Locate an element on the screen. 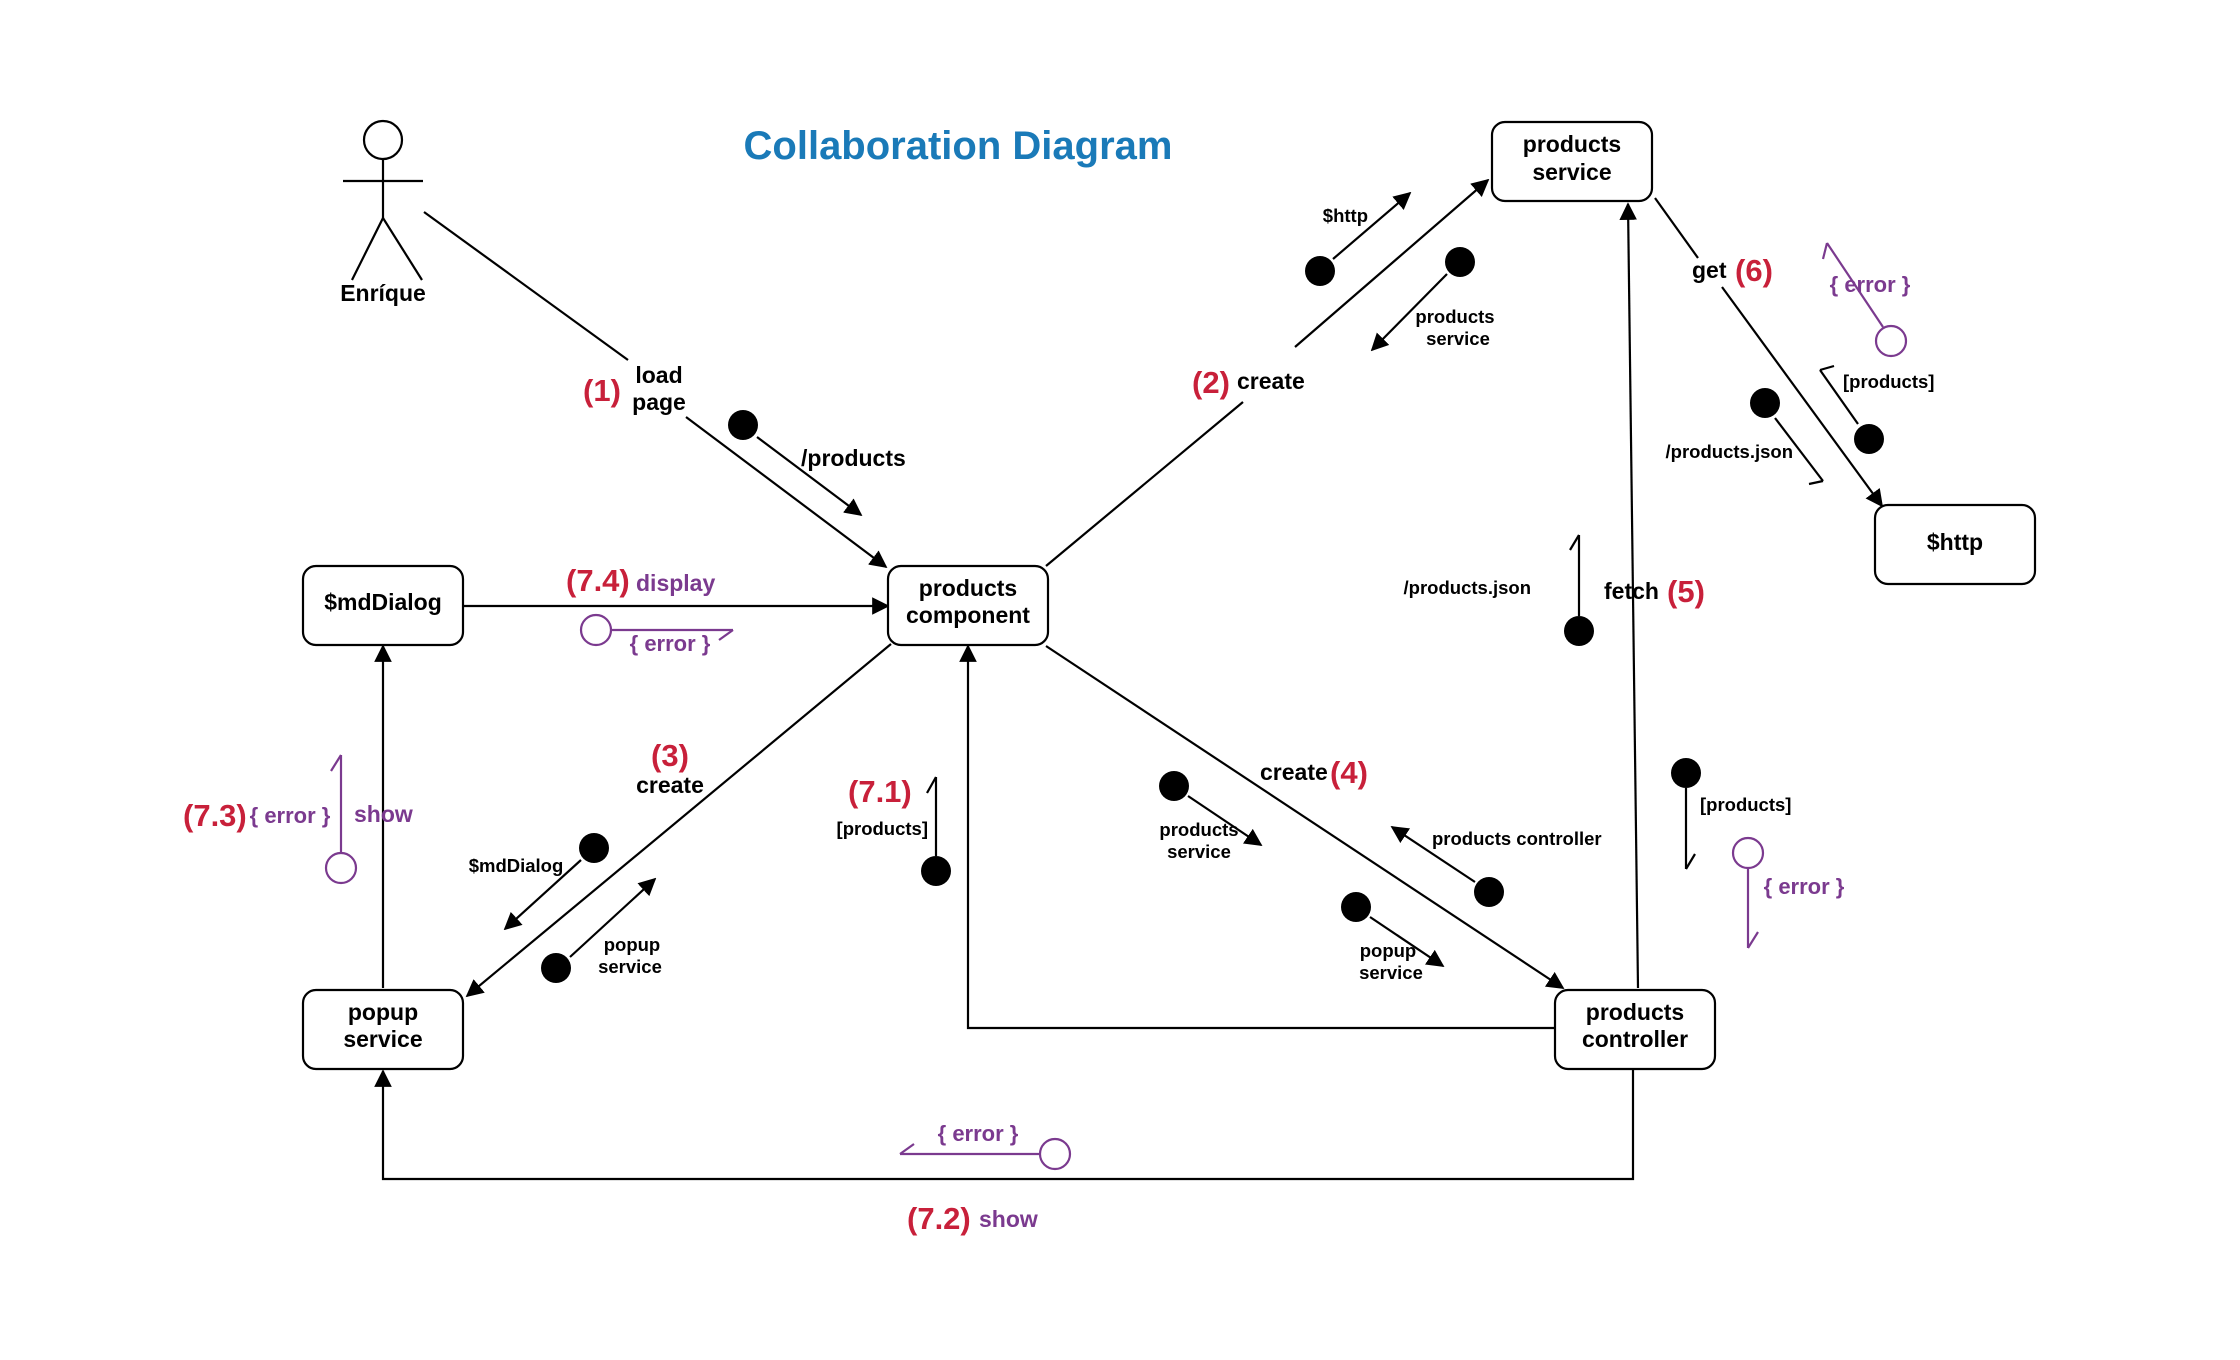  message-4: create (4) is located at coordinates (1314, 772).